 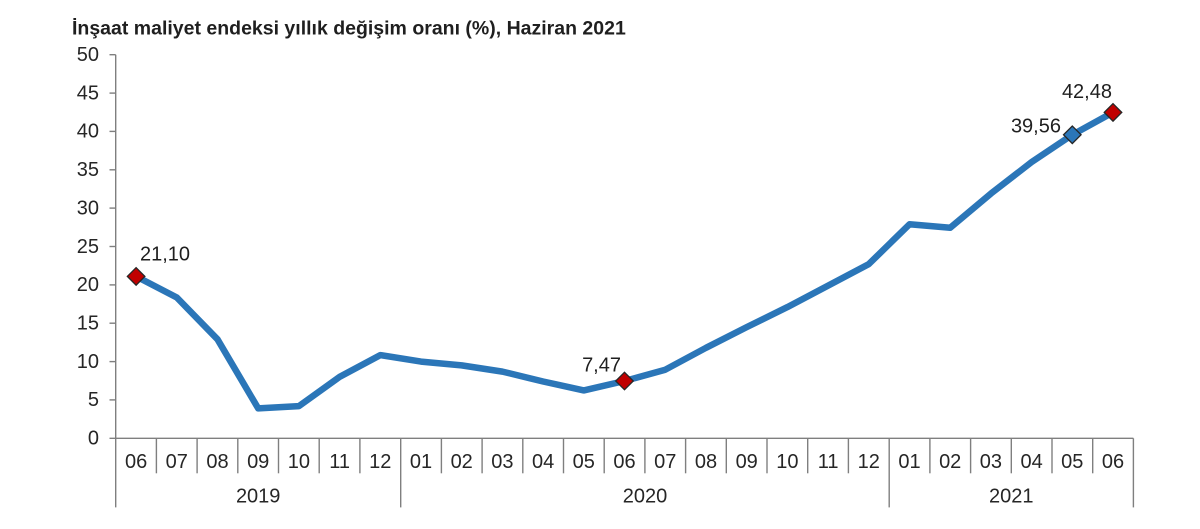 What do you see at coordinates (88, 93) in the screenshot?
I see `svg-text: 45` at bounding box center [88, 93].